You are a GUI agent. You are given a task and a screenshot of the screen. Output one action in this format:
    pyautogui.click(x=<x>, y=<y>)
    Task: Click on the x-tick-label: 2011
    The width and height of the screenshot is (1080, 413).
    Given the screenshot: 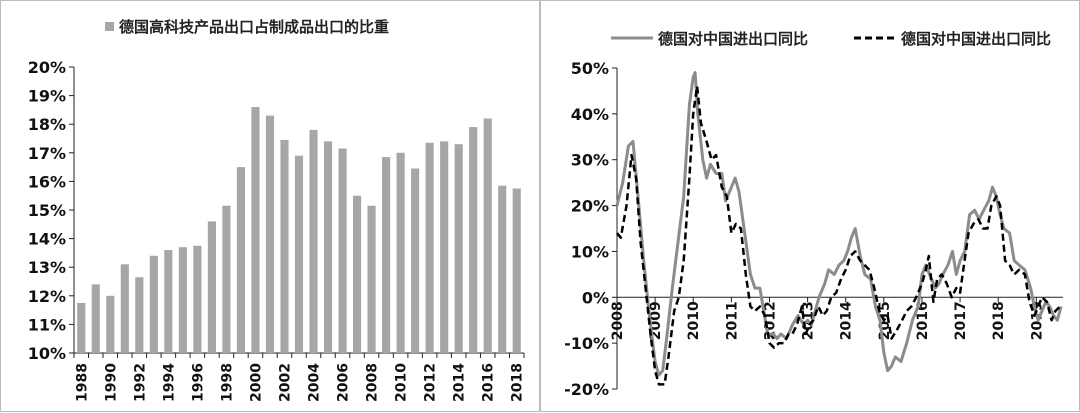 What is the action you would take?
    pyautogui.click(x=732, y=320)
    